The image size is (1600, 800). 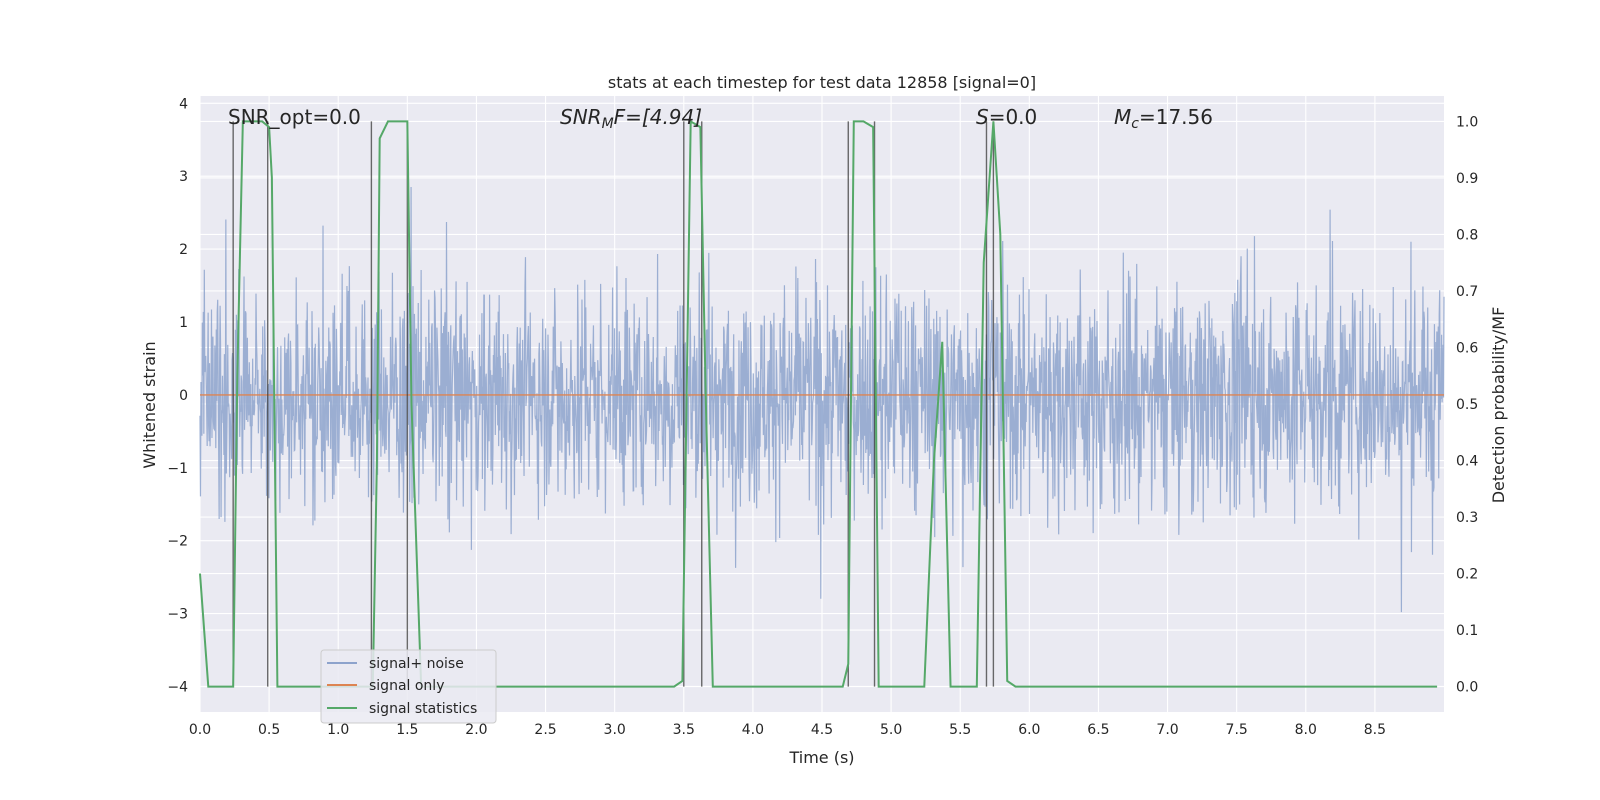 What do you see at coordinates (1122, 117) in the screenshot?
I see `mc-base: M` at bounding box center [1122, 117].